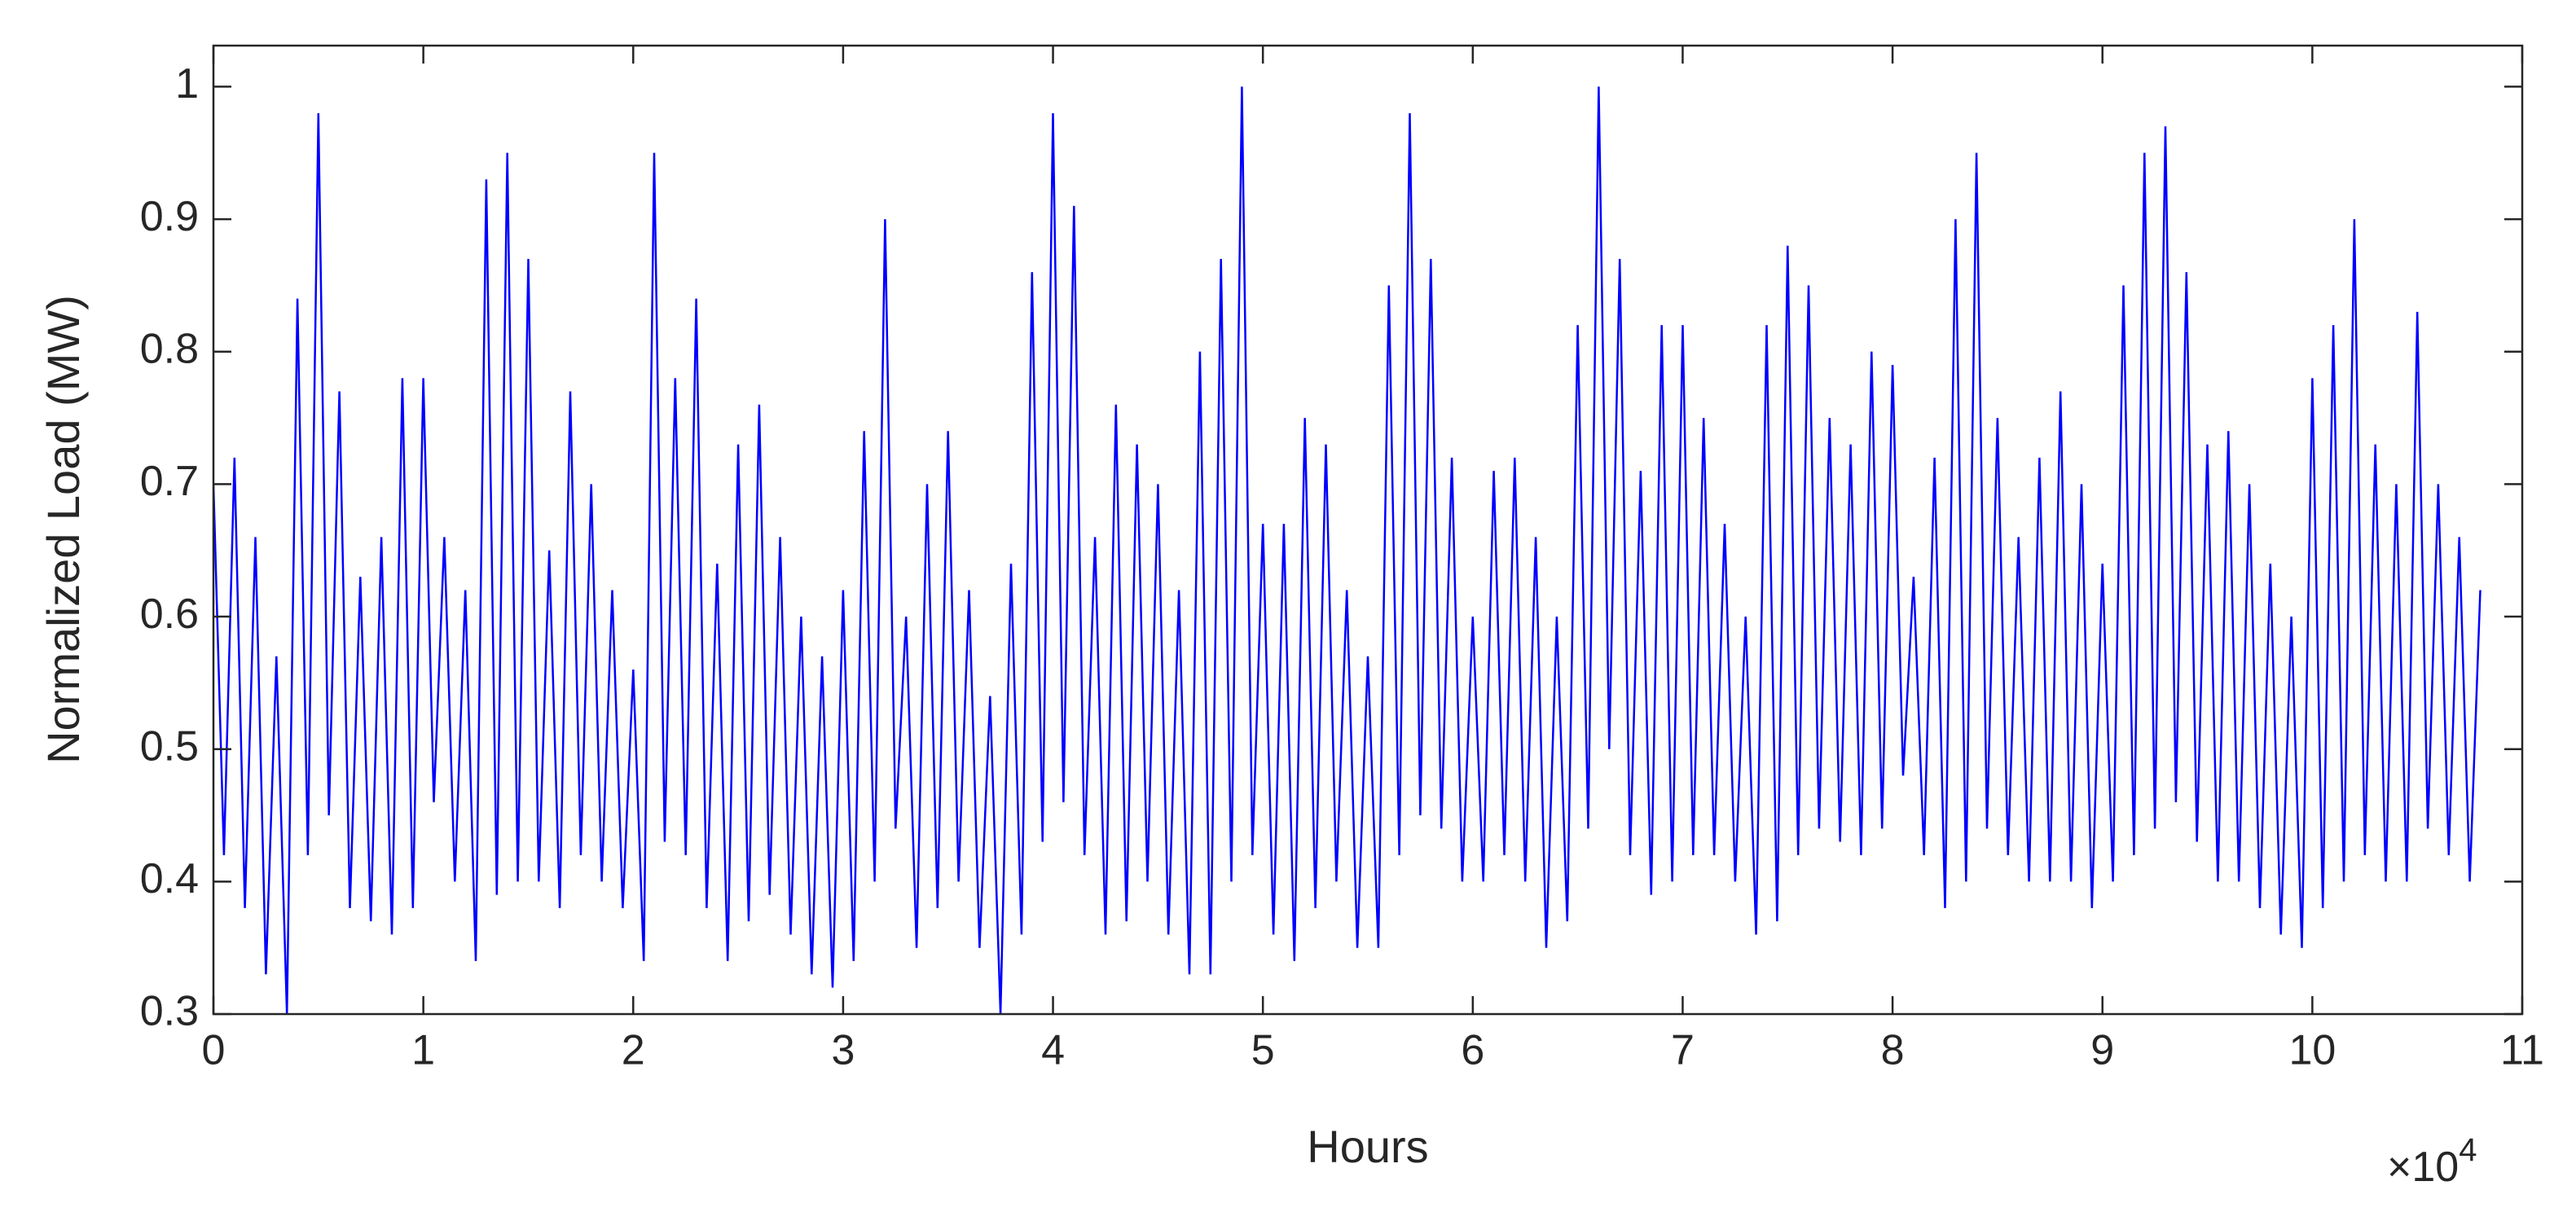  I want to click on x-tick-label: 10, so click(2312, 1050).